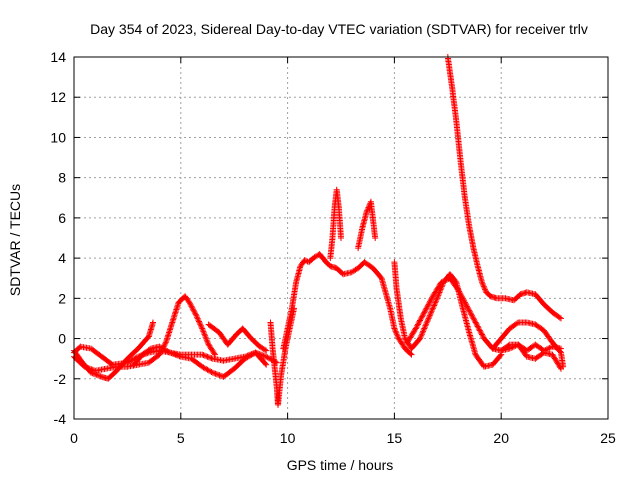 This screenshot has height=480, width=640. Describe the element at coordinates (395, 438) in the screenshot. I see `x-tick-label: 15` at that location.